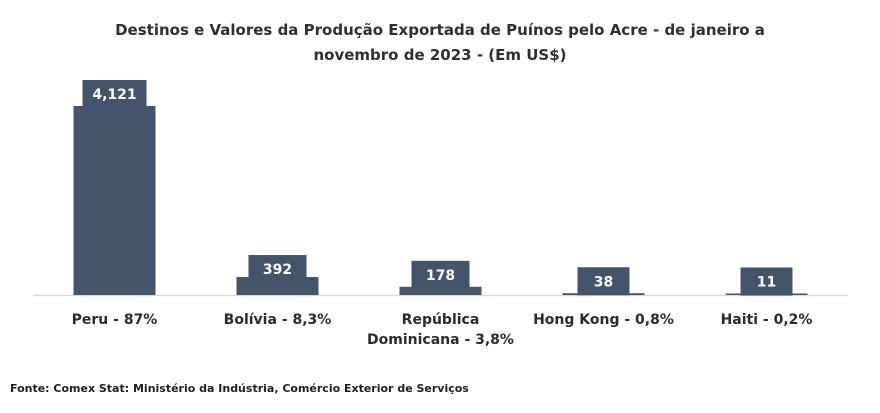  What do you see at coordinates (440, 55) in the screenshot?
I see `chart-title-line-2: novembro de 2023 - (Em US$)` at bounding box center [440, 55].